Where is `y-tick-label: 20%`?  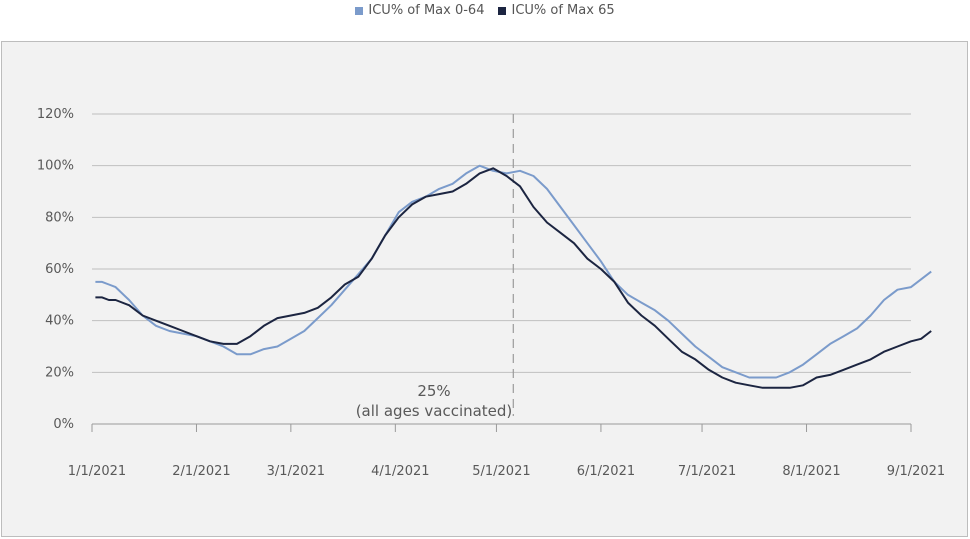 y-tick-label: 20% is located at coordinates (59, 372).